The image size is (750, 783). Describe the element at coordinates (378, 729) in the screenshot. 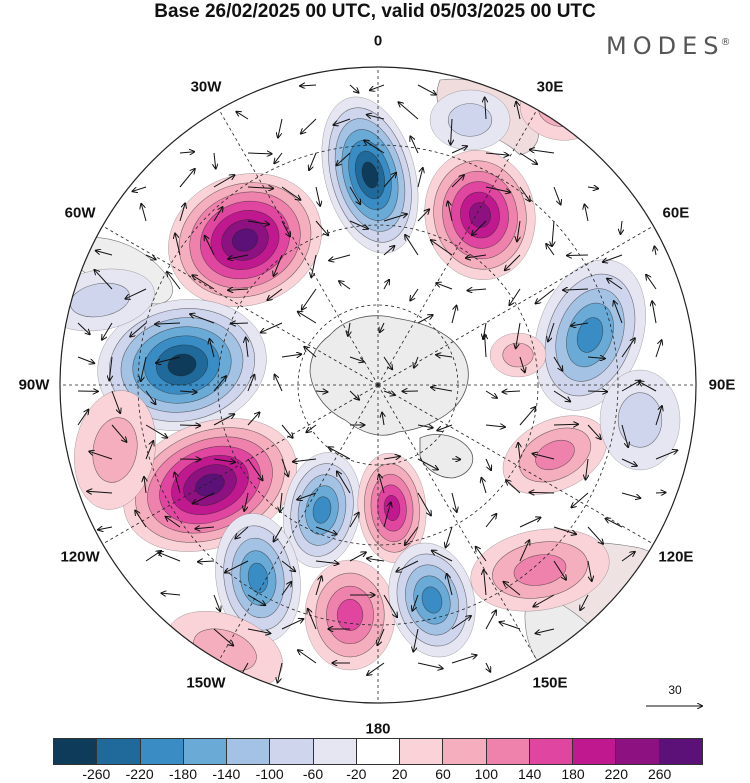

I see `lon-180-label: 180` at that location.